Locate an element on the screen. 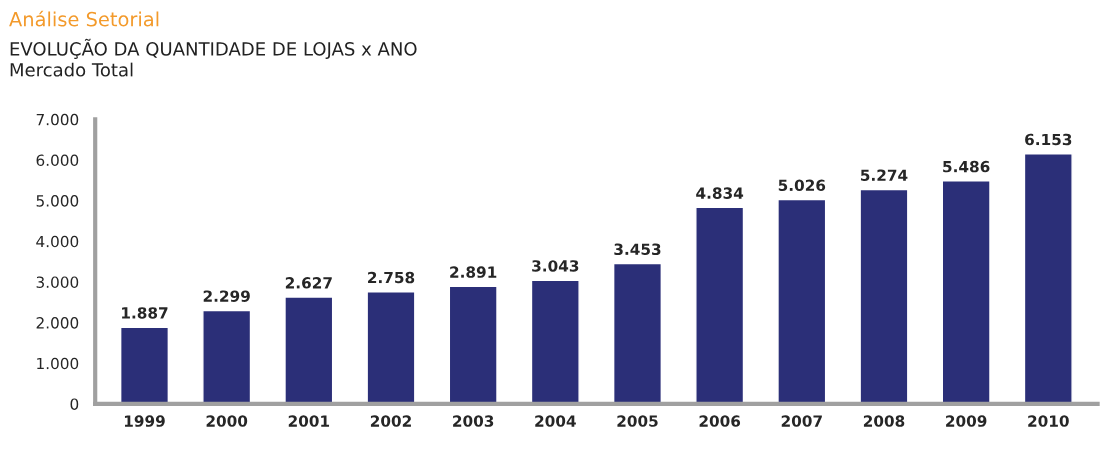 The width and height of the screenshot is (1120, 459). x-tick-label: 2002 is located at coordinates (390, 421).